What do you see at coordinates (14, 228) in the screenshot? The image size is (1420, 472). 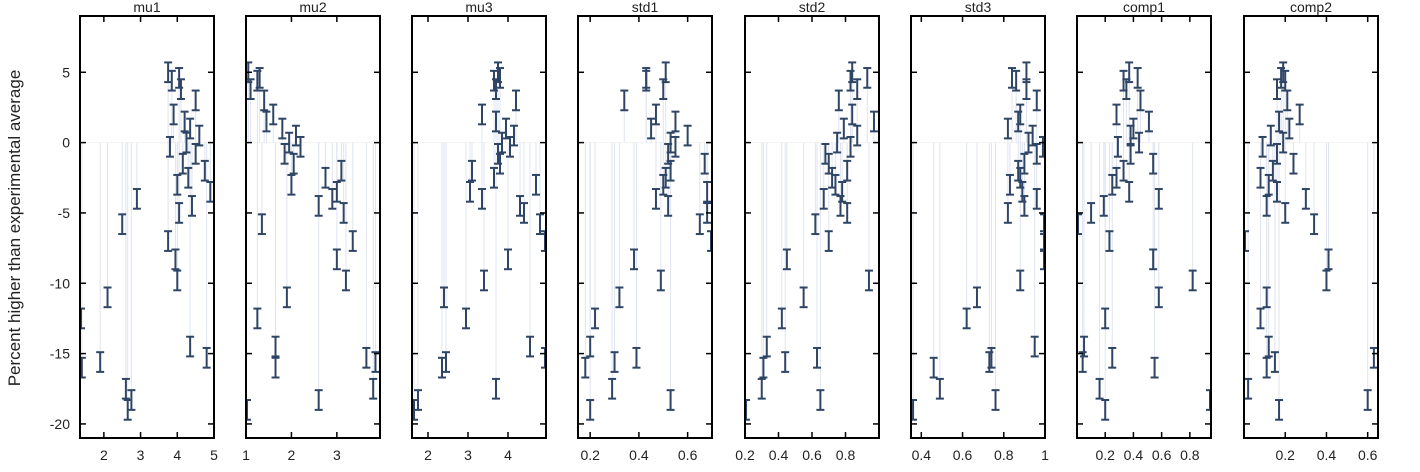 I see `y-axis-label: Percent higher than experimental average` at bounding box center [14, 228].